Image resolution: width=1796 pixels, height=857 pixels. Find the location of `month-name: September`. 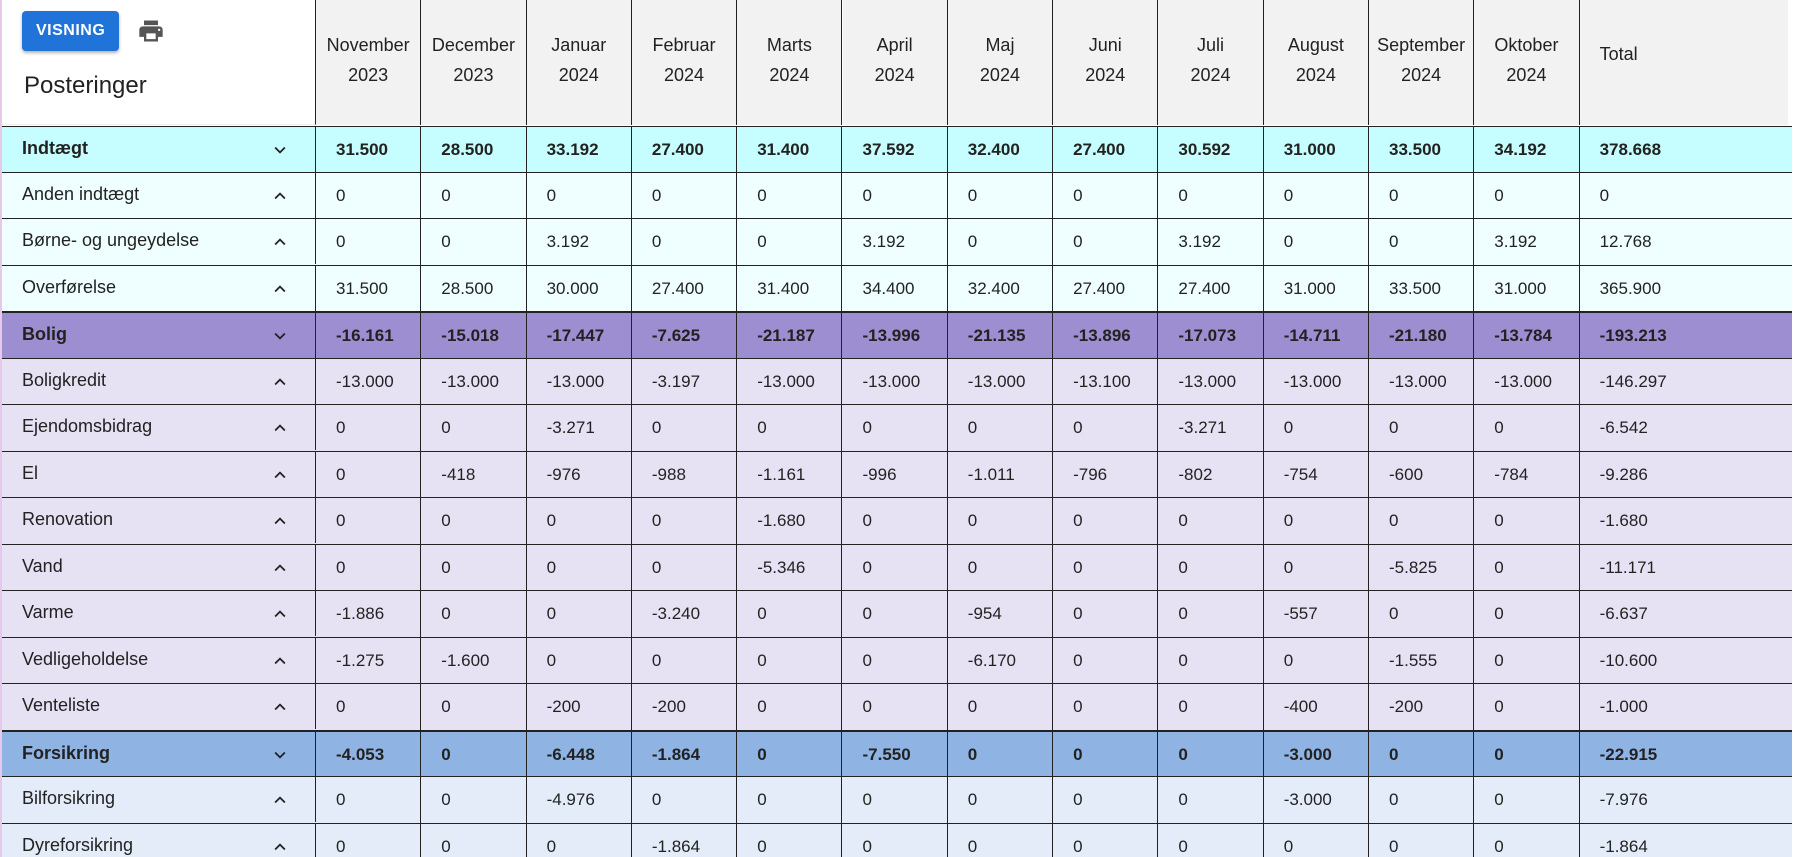

month-name: September is located at coordinates (1421, 45).